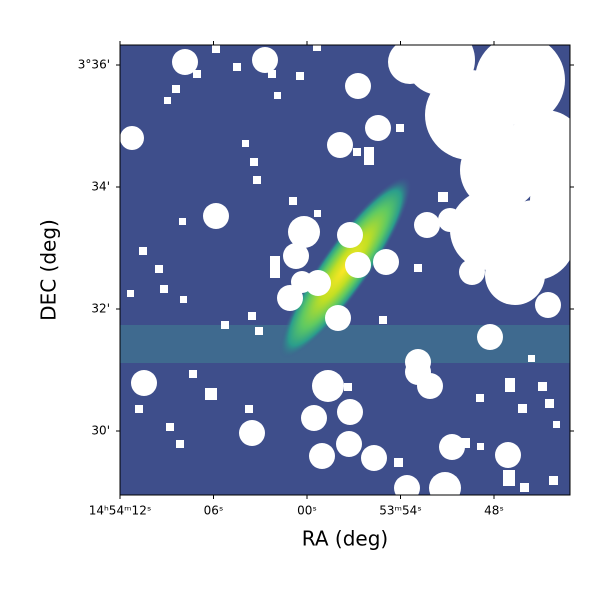 Image resolution: width=600 pixels, height=600 pixels. What do you see at coordinates (494, 511) in the screenshot?
I see `x-tick-label: 48ˢ` at bounding box center [494, 511].